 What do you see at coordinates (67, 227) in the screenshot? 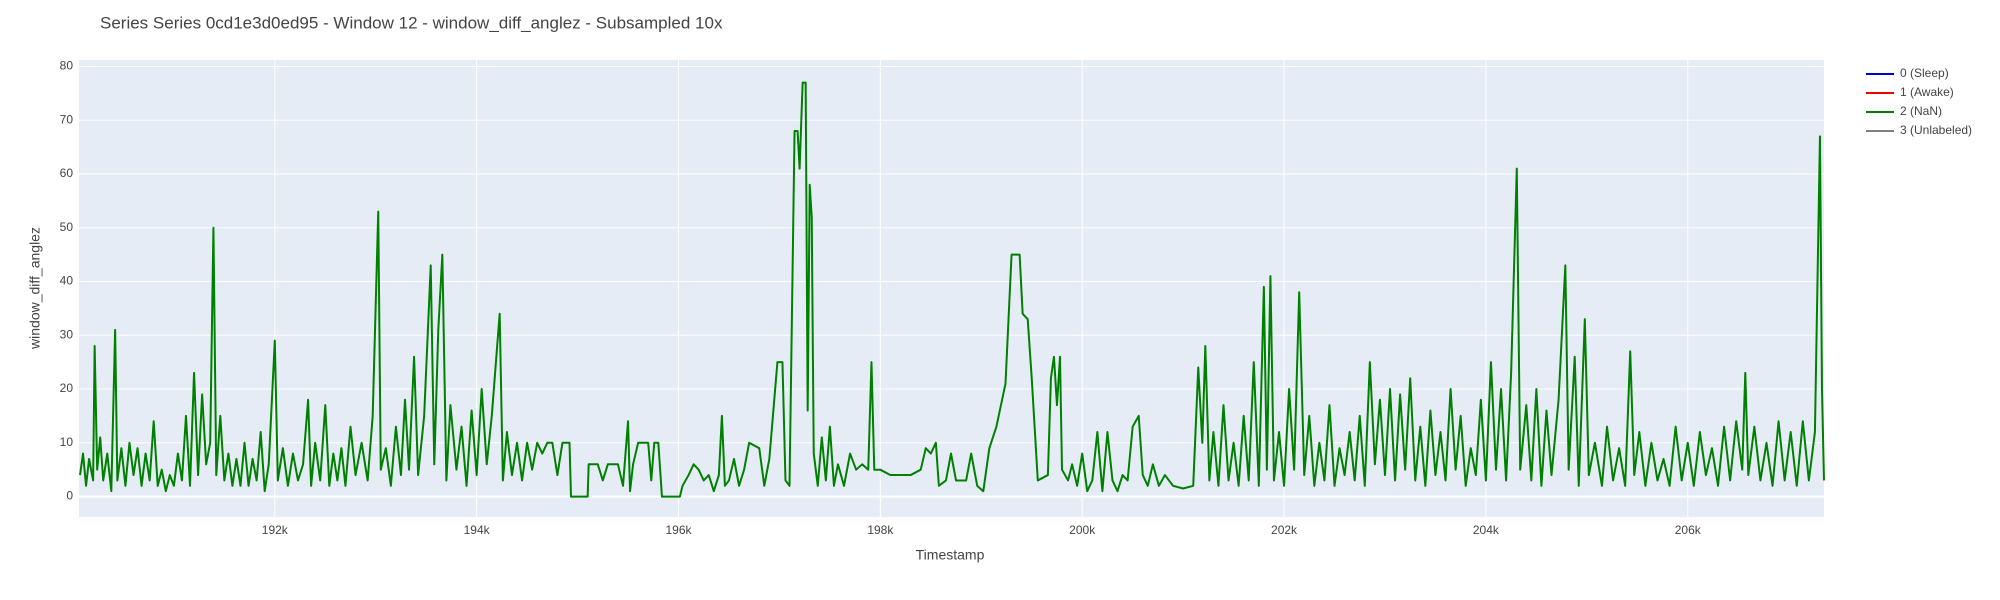
I see `y-tick-label: 50` at bounding box center [67, 227].